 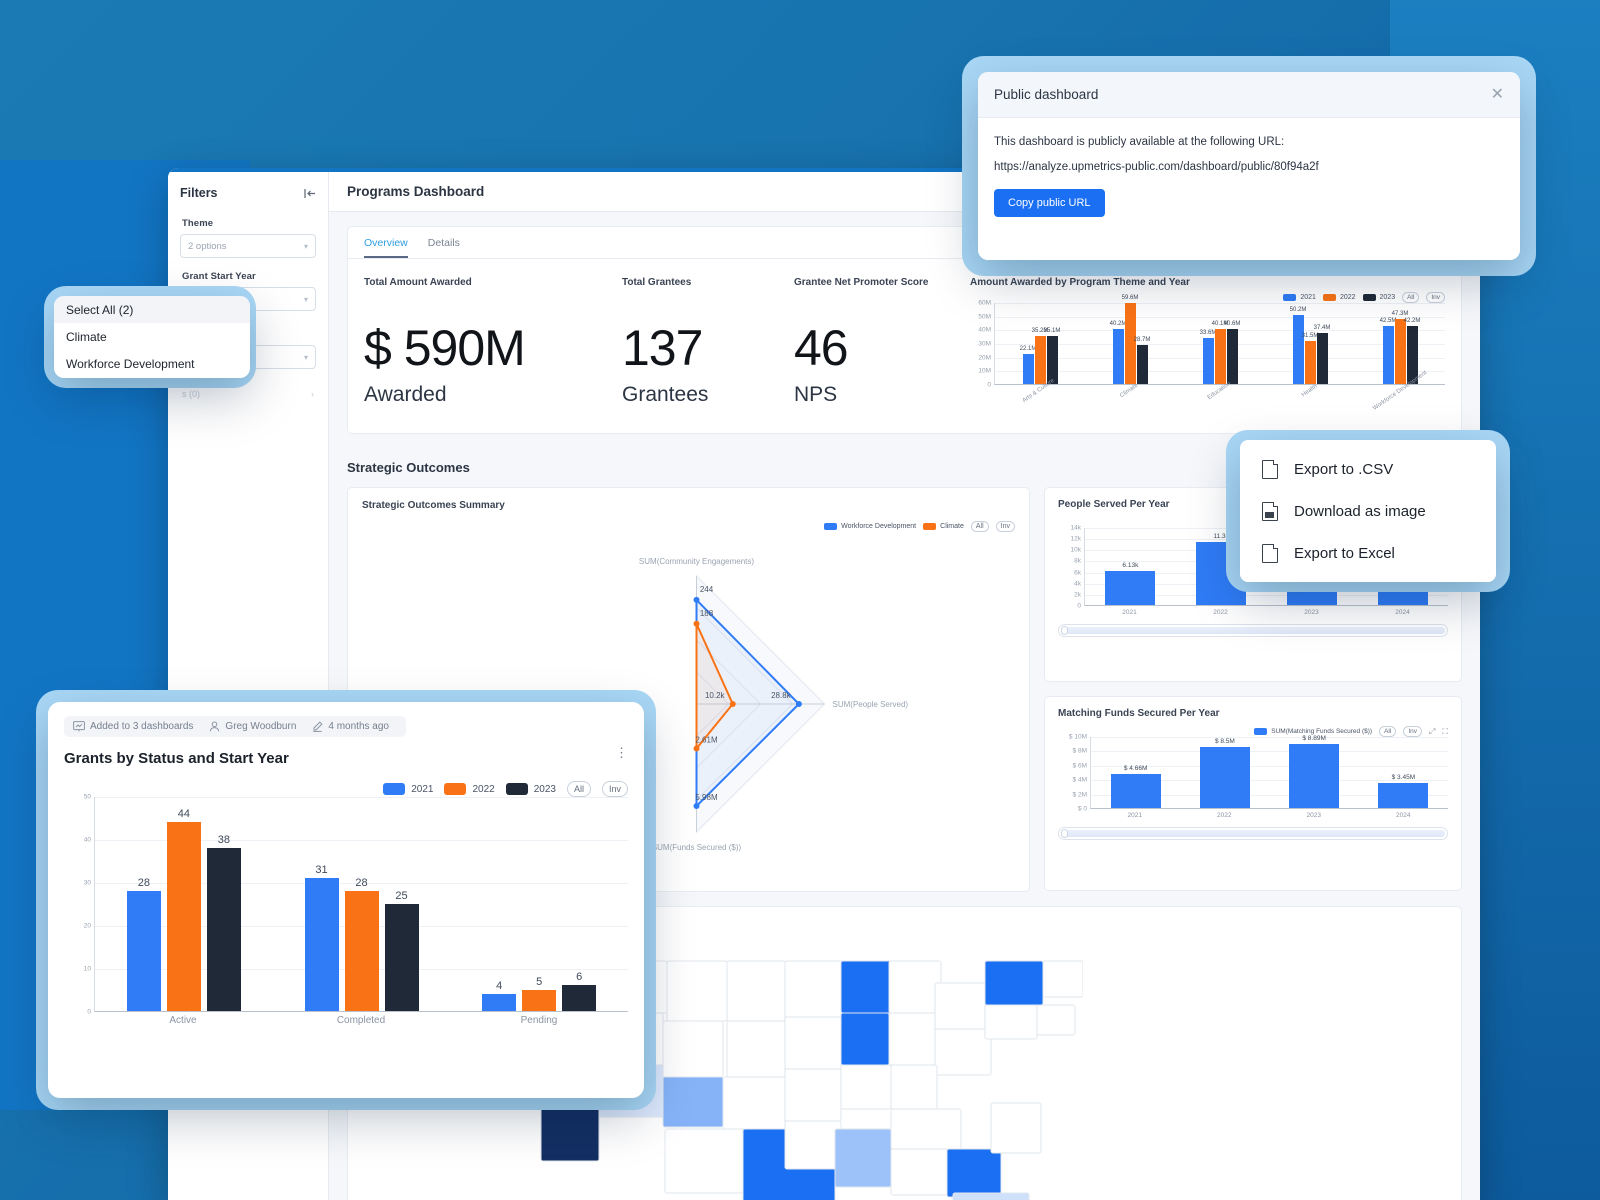 I want to click on bar: 44, so click(x=183, y=909).